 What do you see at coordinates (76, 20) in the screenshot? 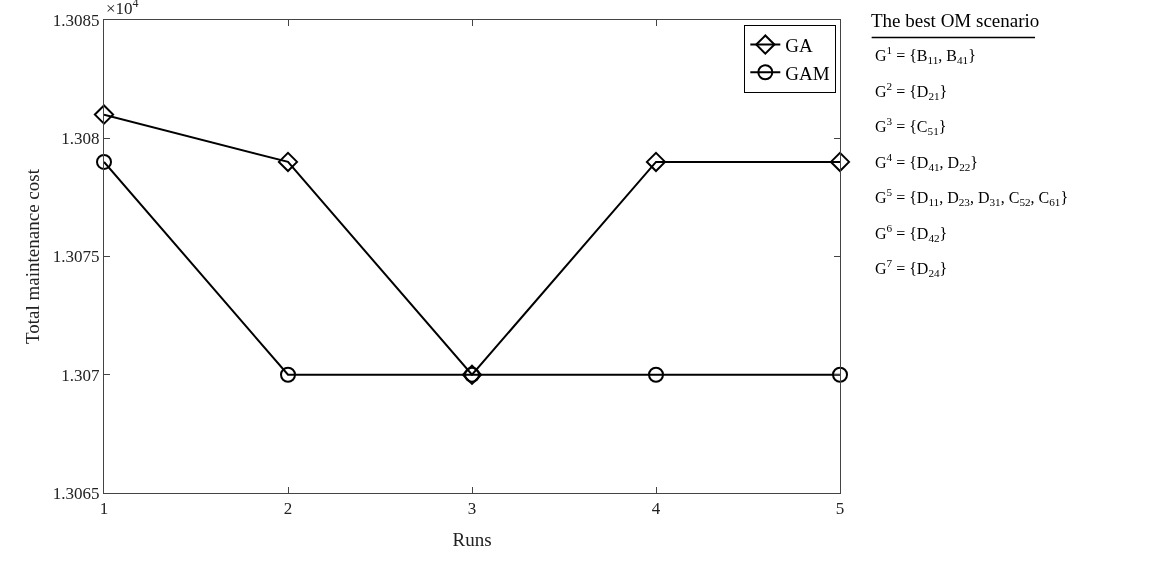
I see `y-tick-label: 1.3085` at bounding box center [76, 20].